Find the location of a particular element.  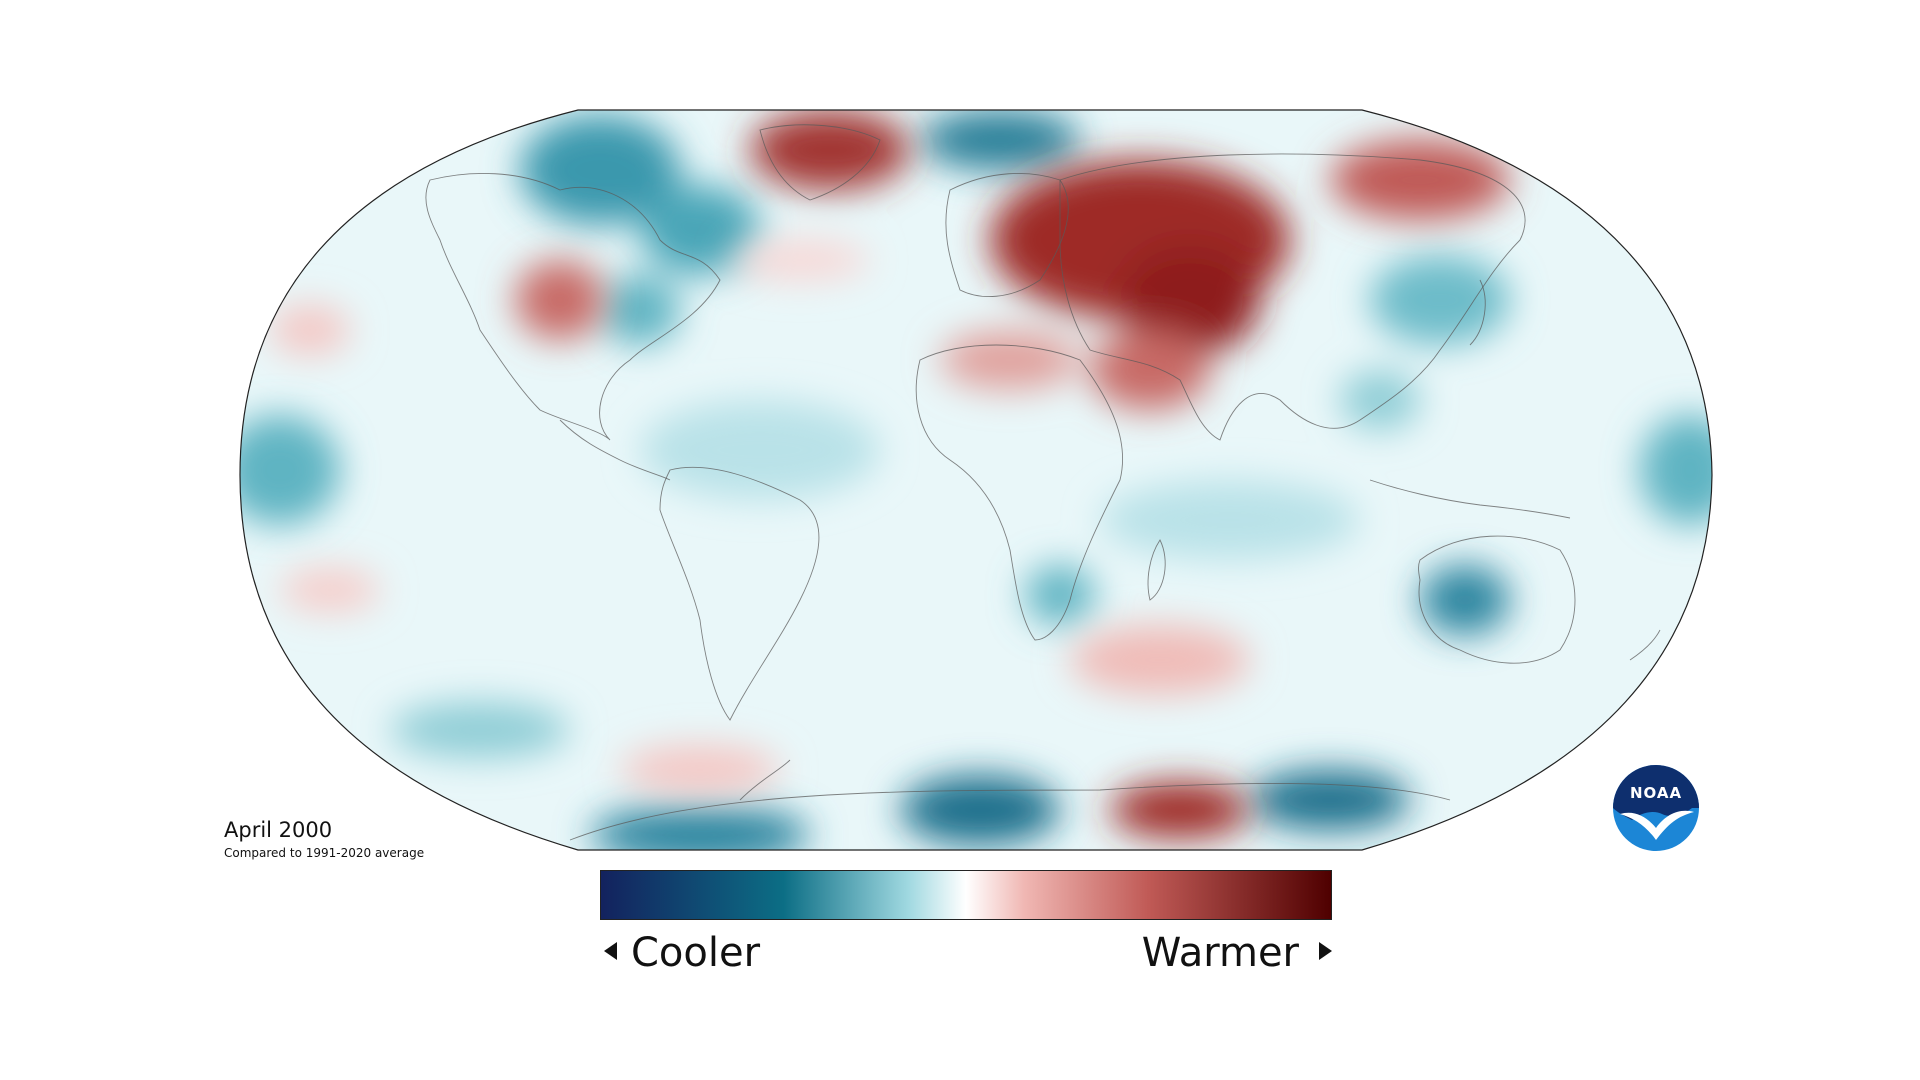

warmer-label: Warmer is located at coordinates (1237, 953).